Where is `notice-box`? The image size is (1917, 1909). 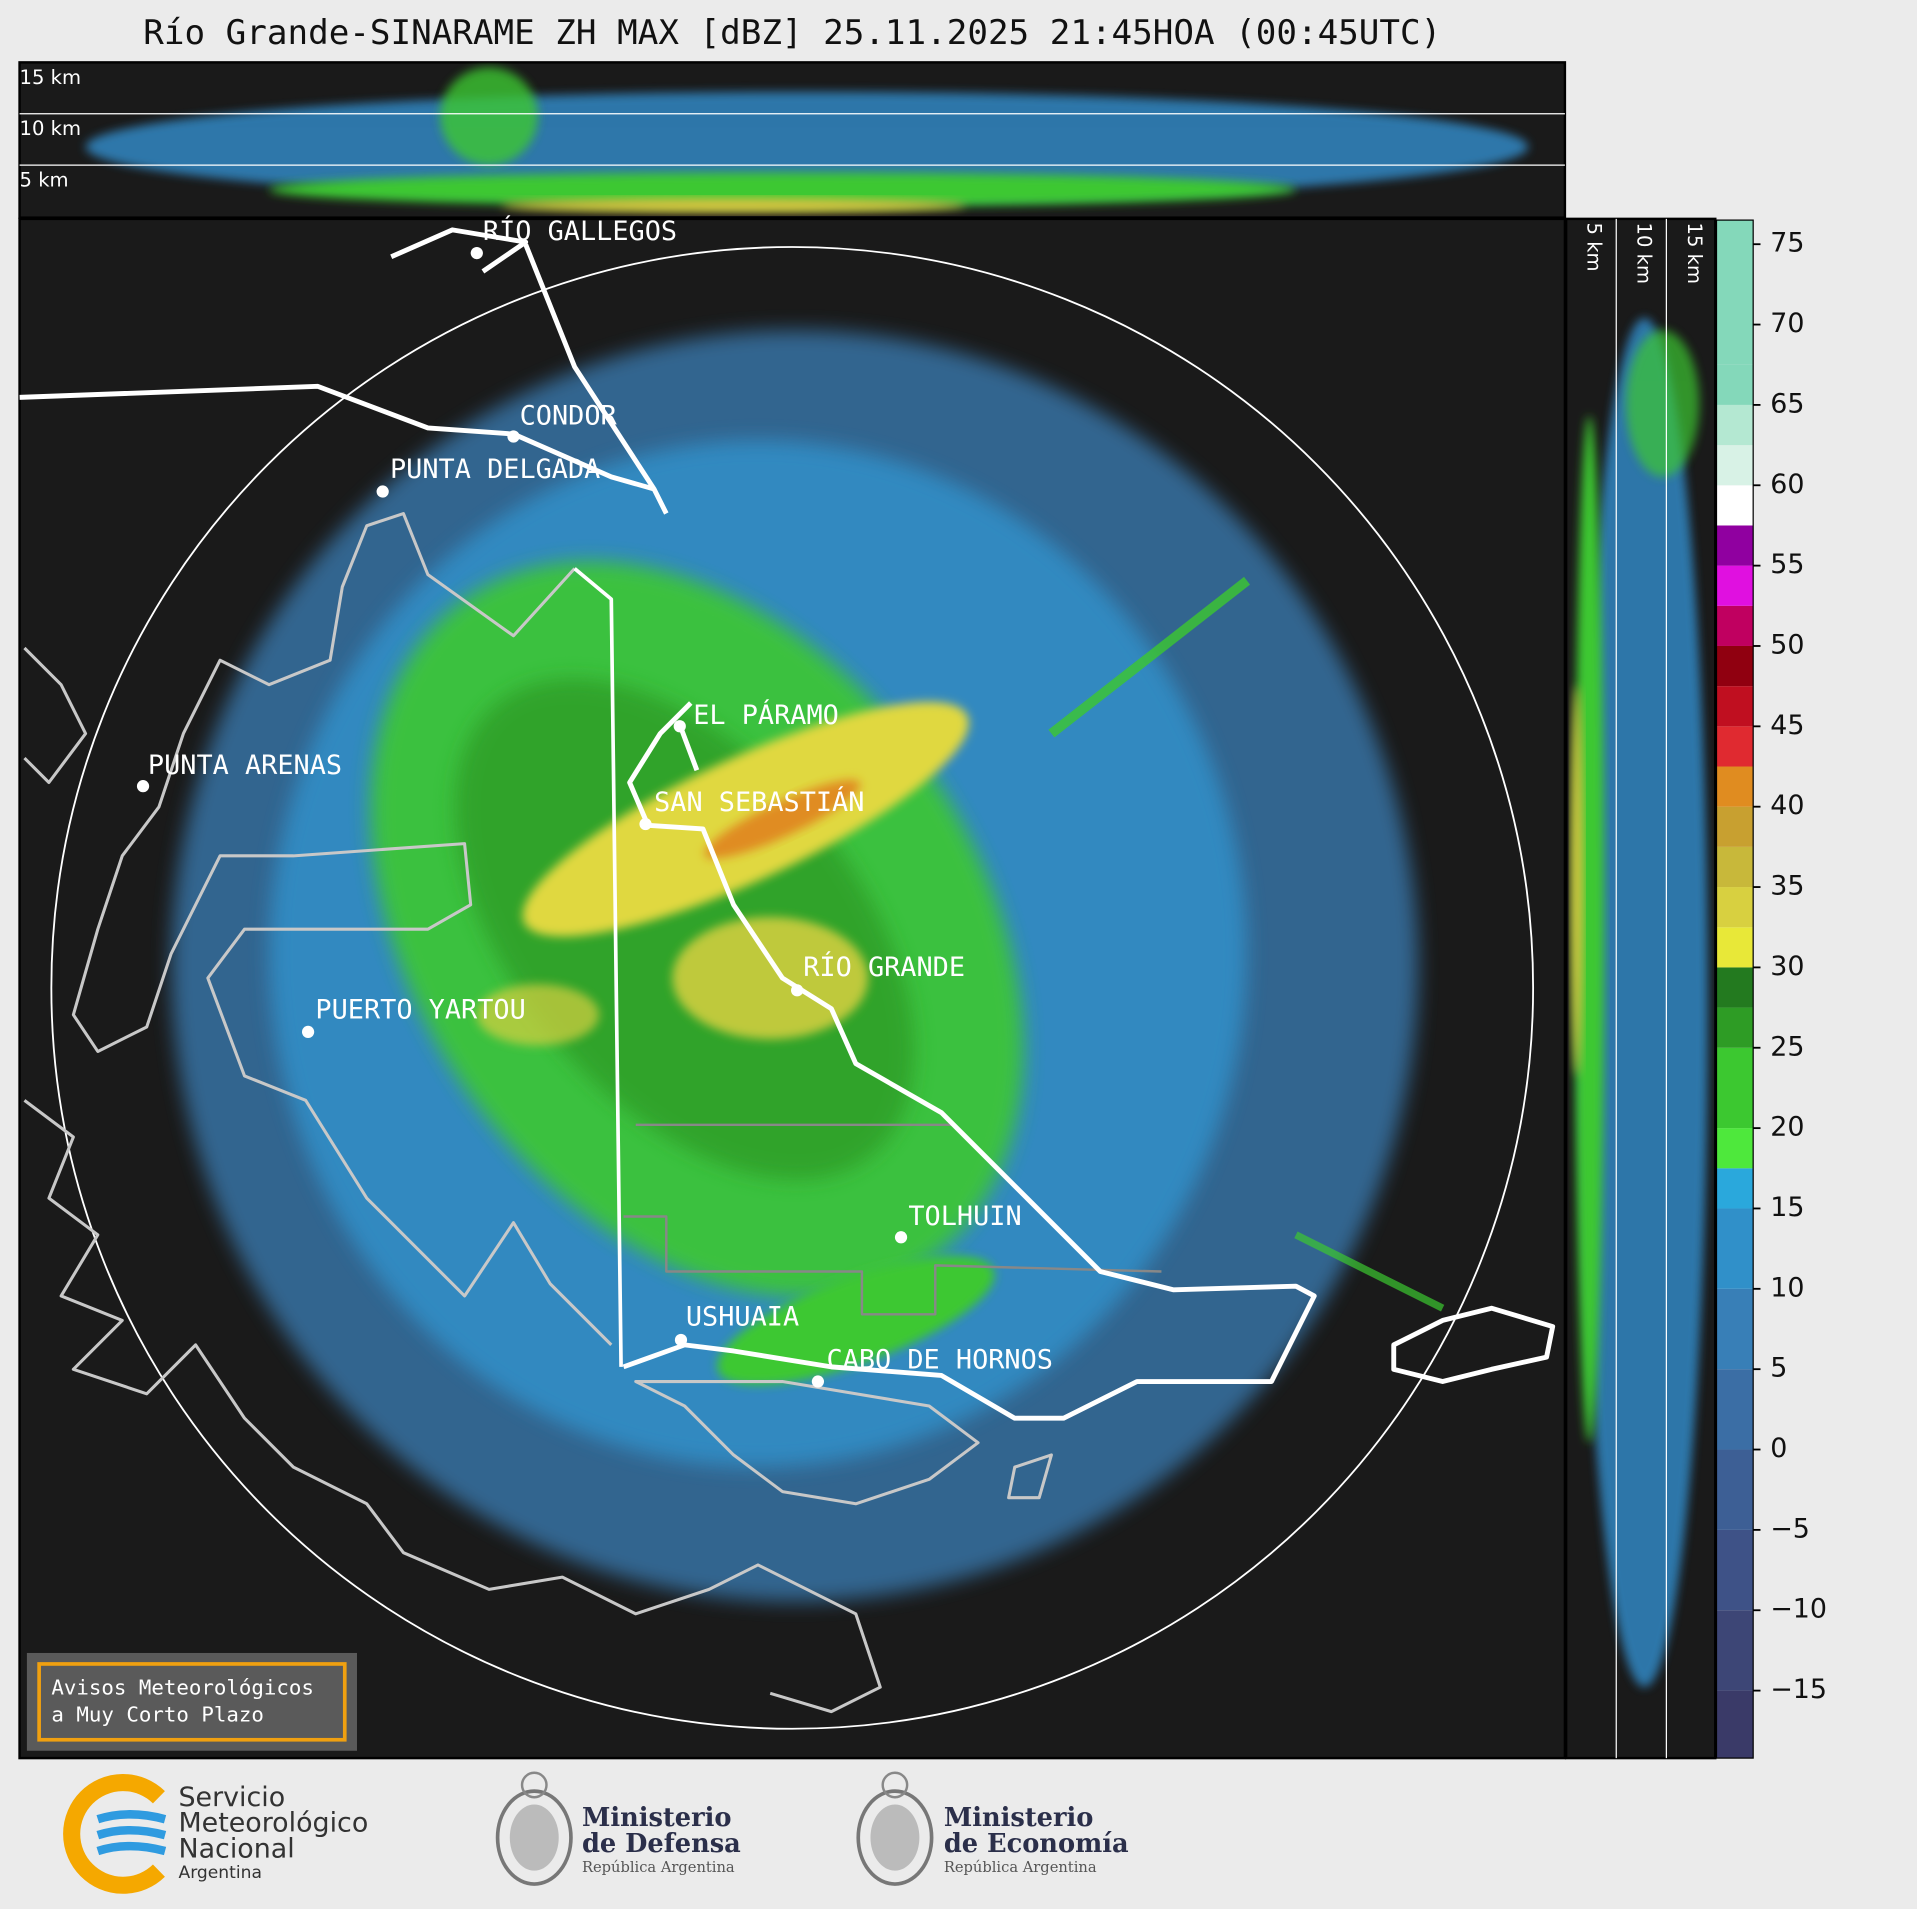 notice-box is located at coordinates (191, 1701).